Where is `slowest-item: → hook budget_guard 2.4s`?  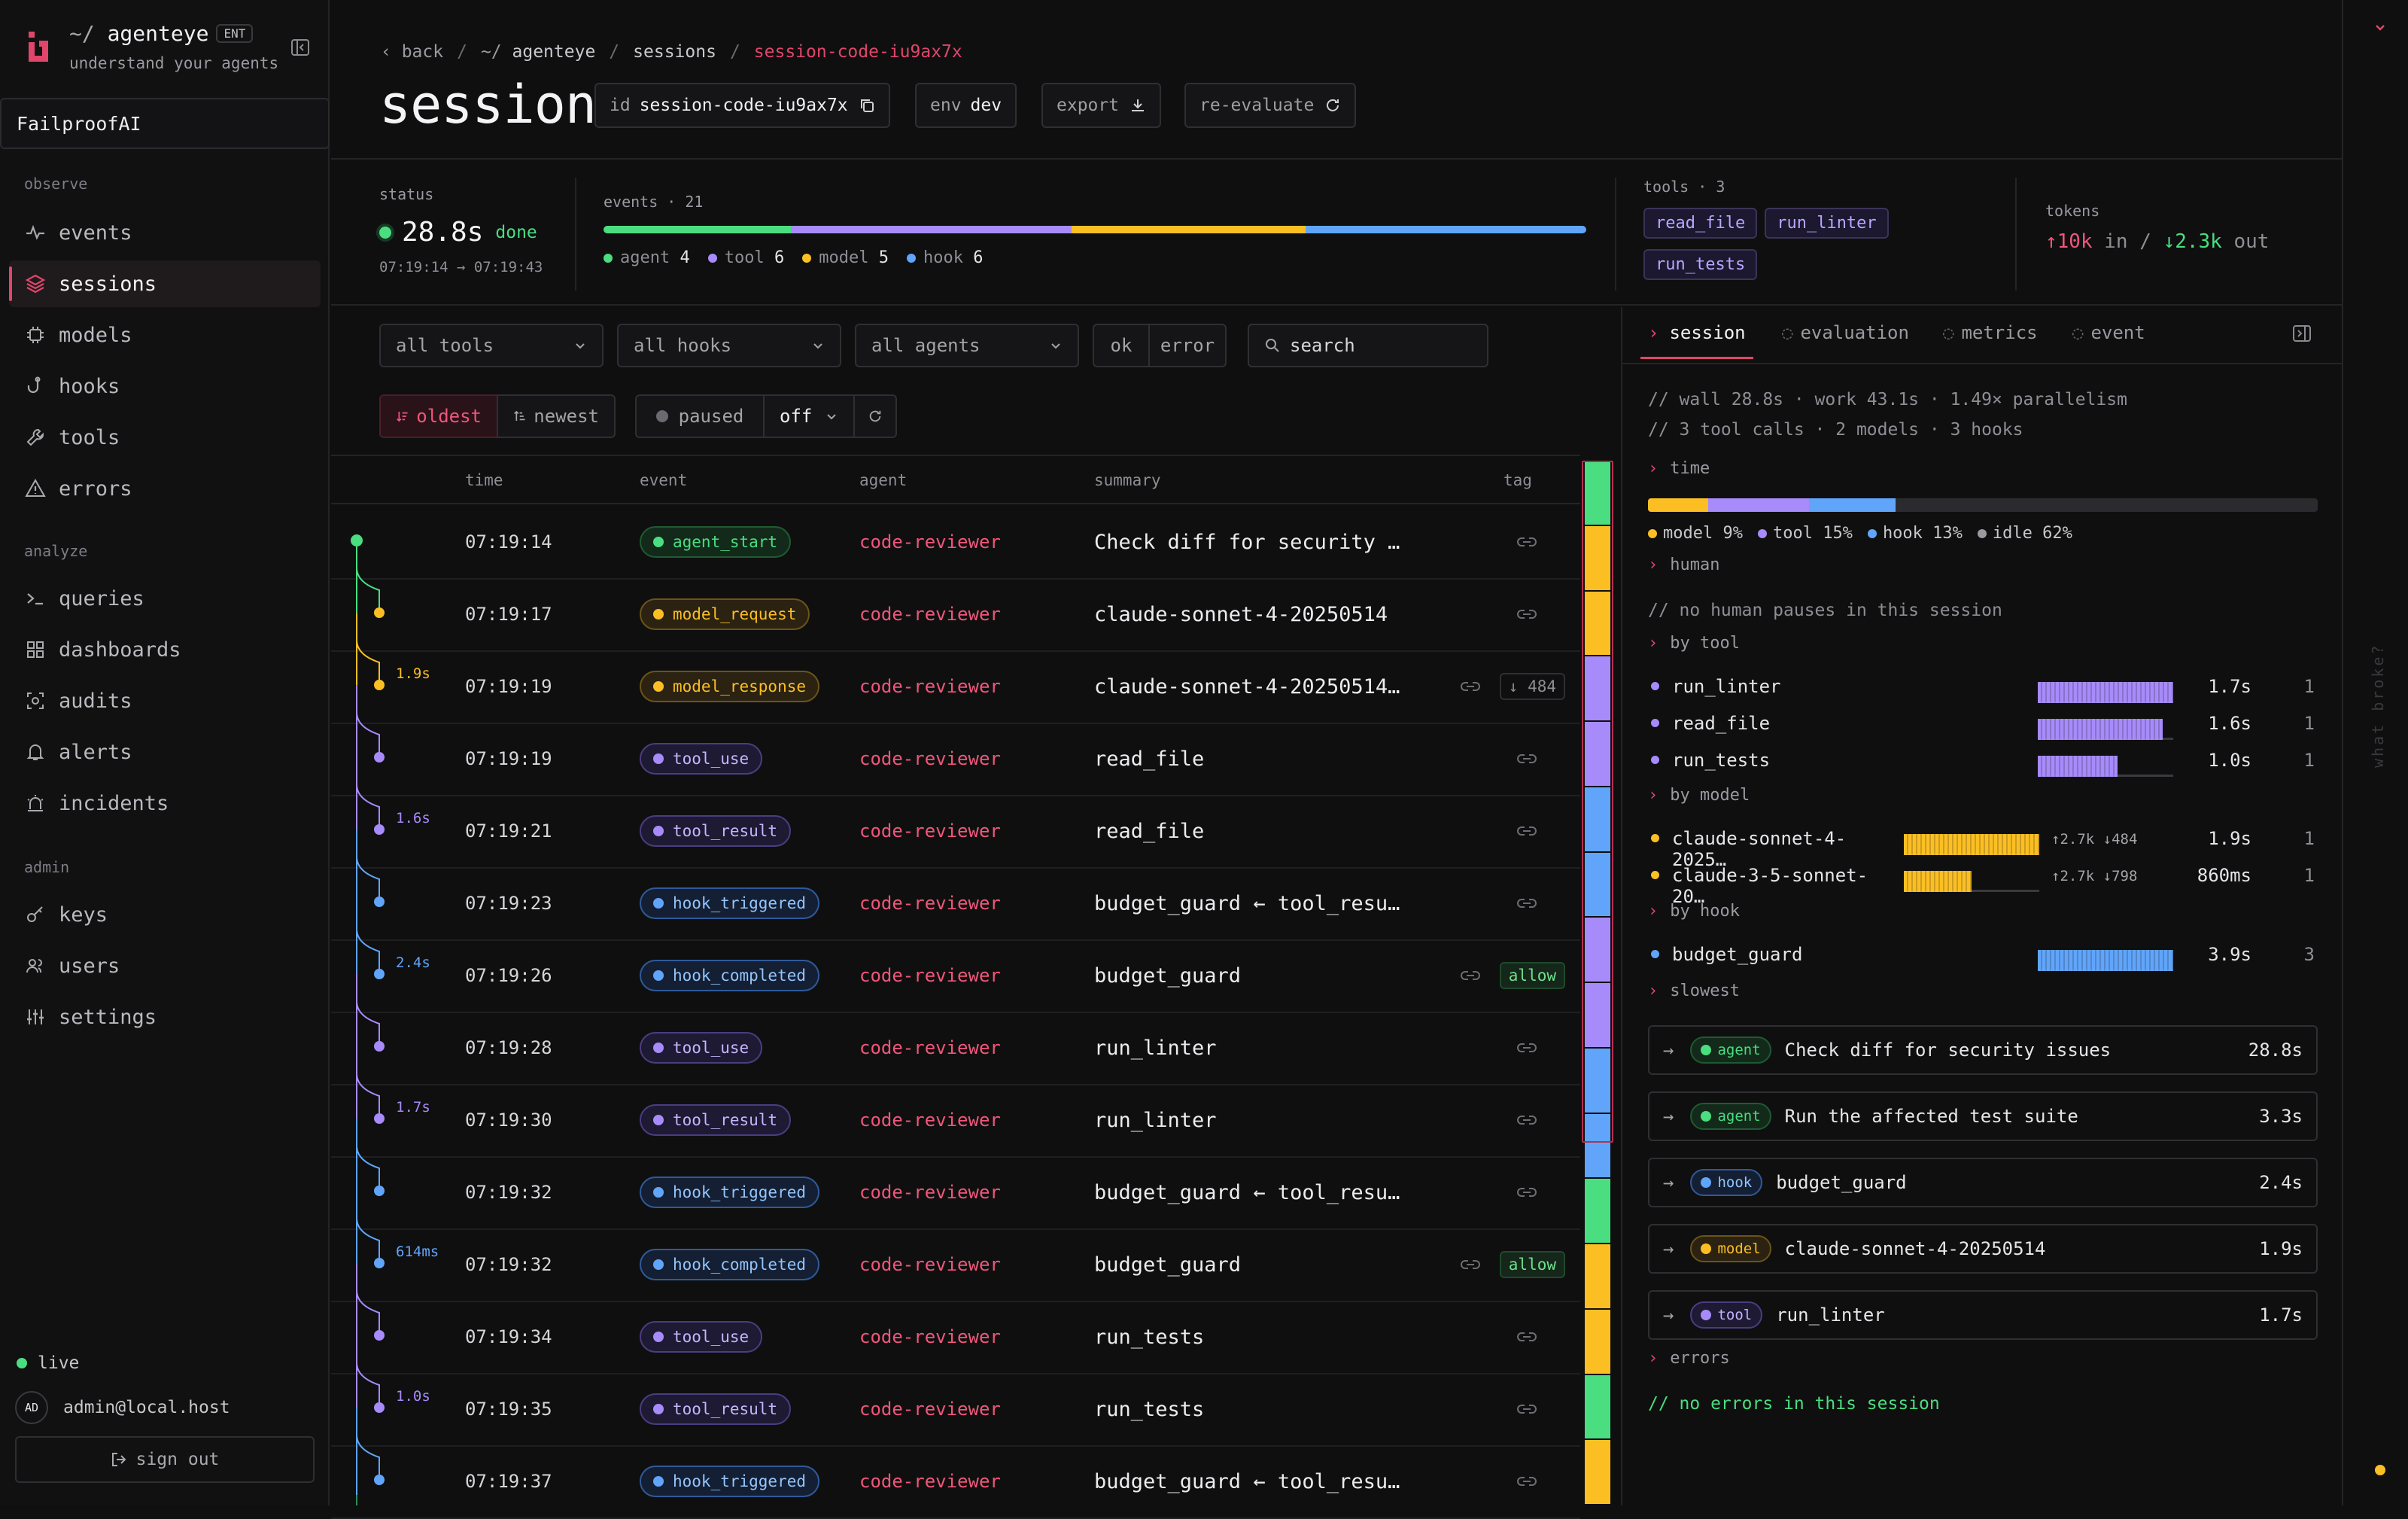
slowest-item: → hook budget_guard 2.4s is located at coordinates (1983, 1182).